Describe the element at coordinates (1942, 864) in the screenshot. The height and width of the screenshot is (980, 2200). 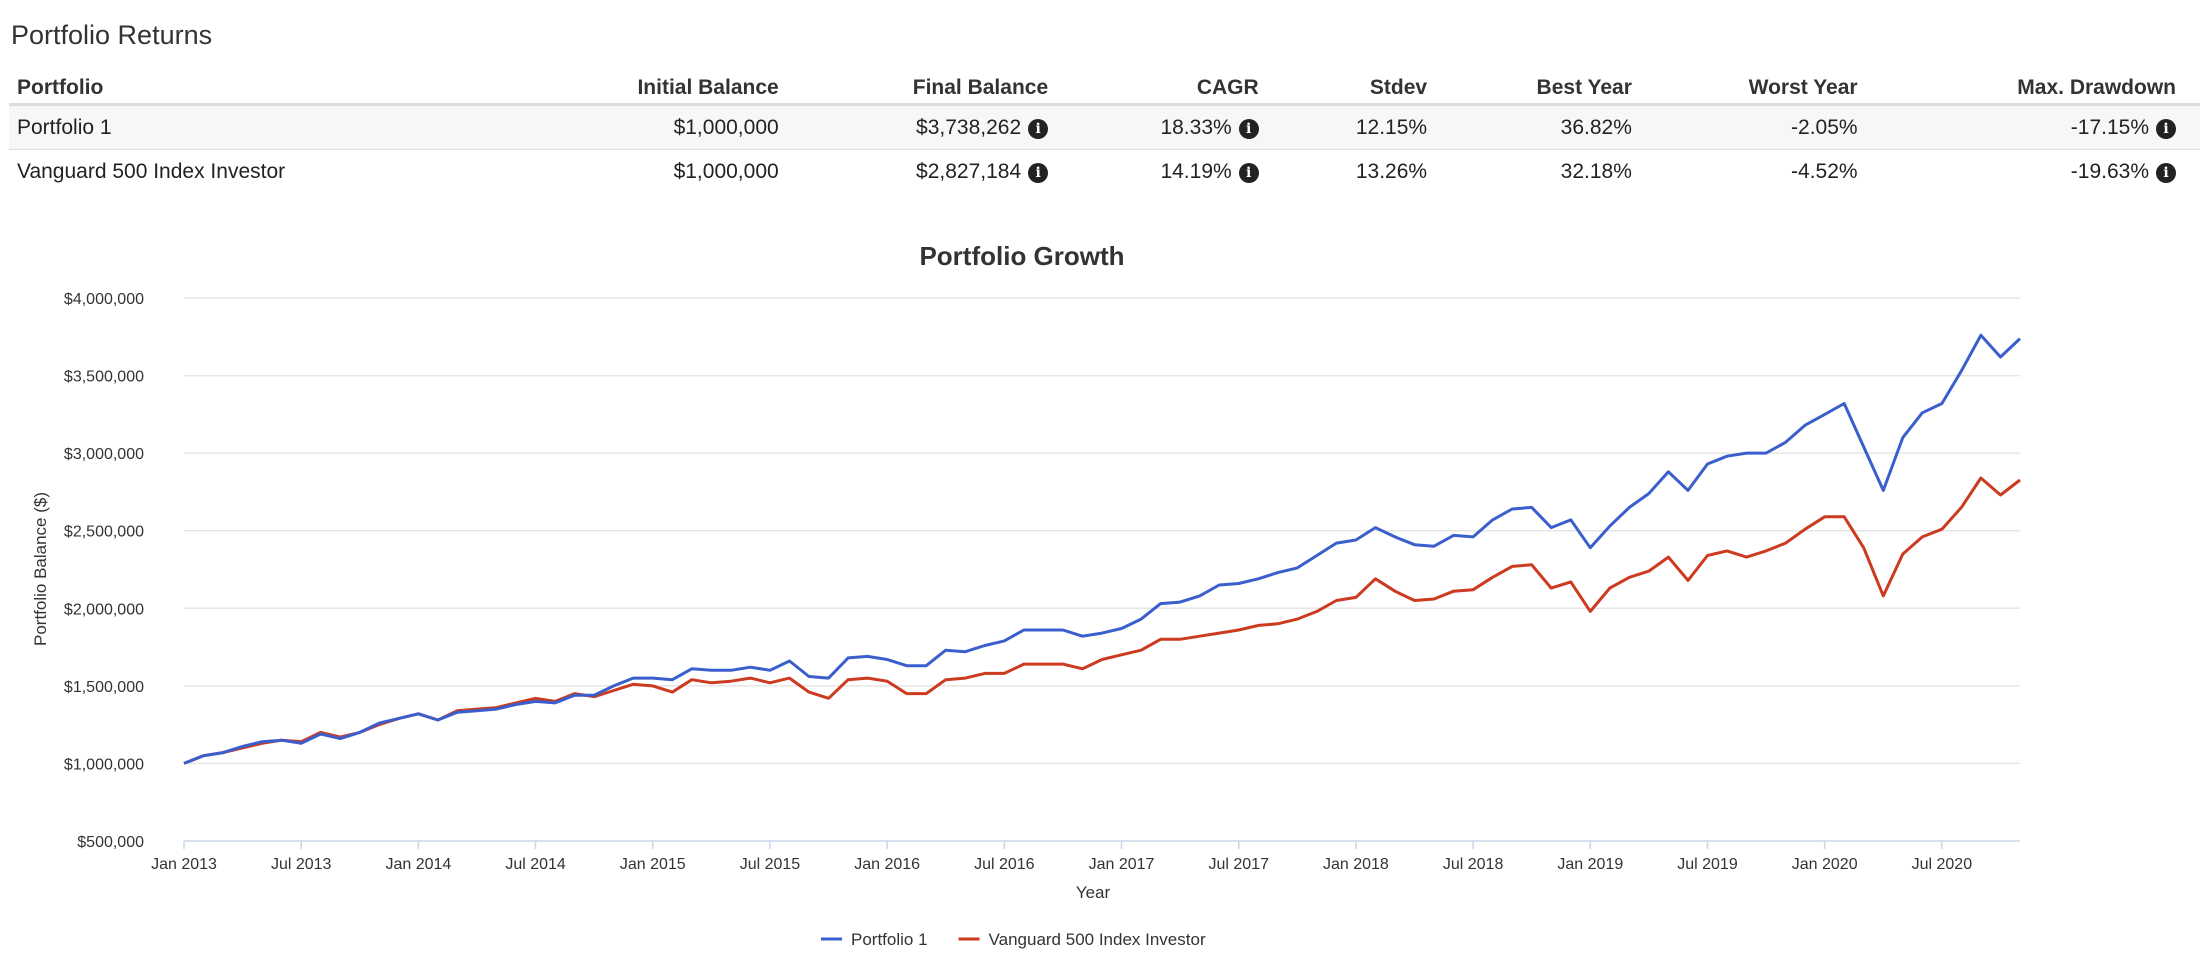
I see `x-tick-label: Jul 2020` at that location.